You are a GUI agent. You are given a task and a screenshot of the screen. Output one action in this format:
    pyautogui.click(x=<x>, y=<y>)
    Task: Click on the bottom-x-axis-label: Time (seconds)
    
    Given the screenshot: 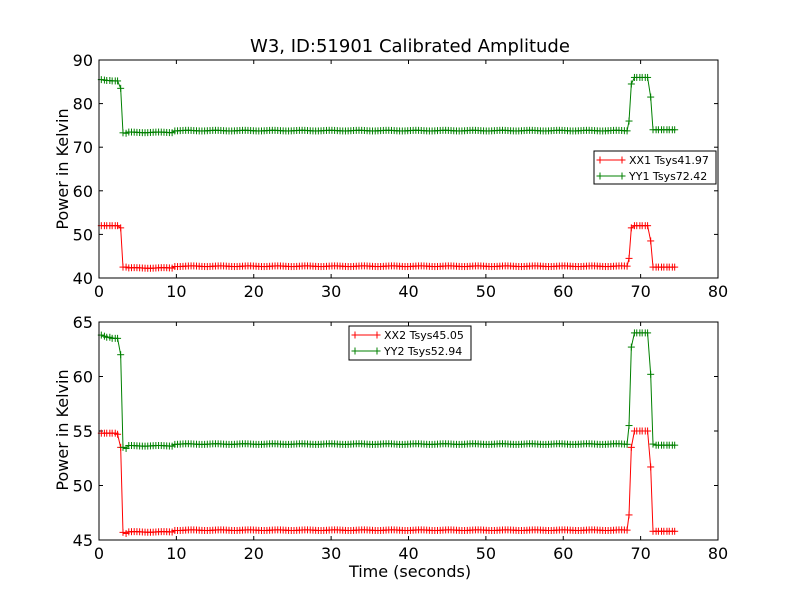 What is the action you would take?
    pyautogui.click(x=409, y=571)
    